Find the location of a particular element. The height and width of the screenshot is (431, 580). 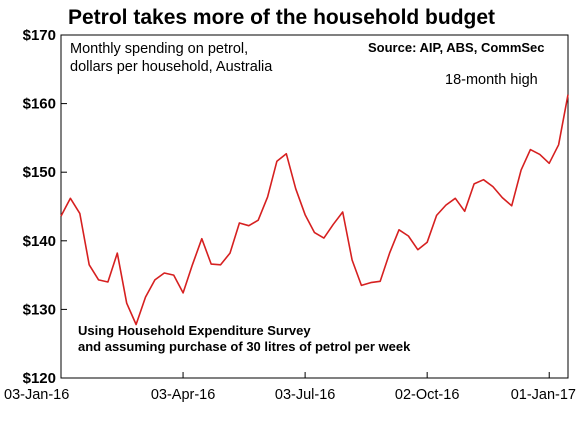

x-tick-label: 03-Apr-16 is located at coordinates (183, 395).